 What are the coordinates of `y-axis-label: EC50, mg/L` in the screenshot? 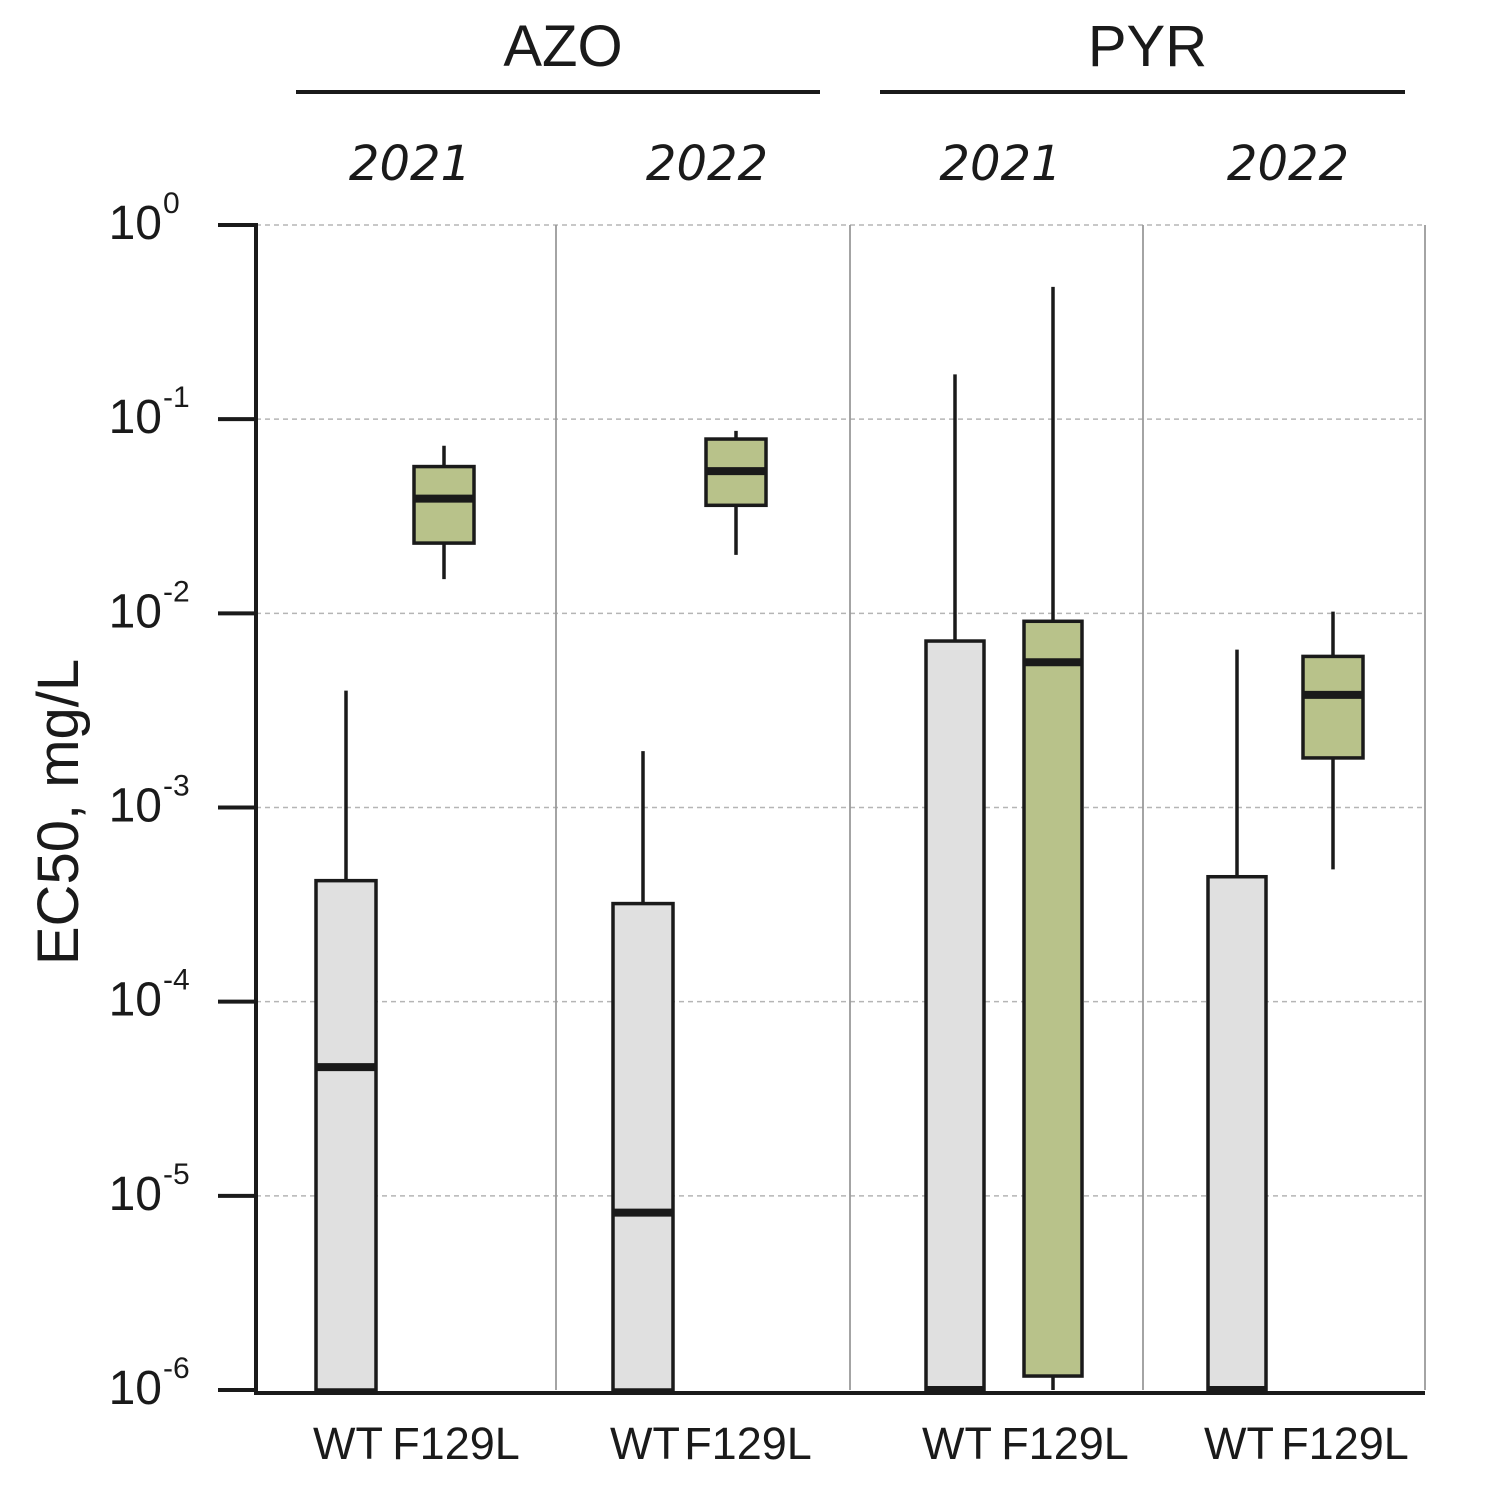 It's located at (58, 812).